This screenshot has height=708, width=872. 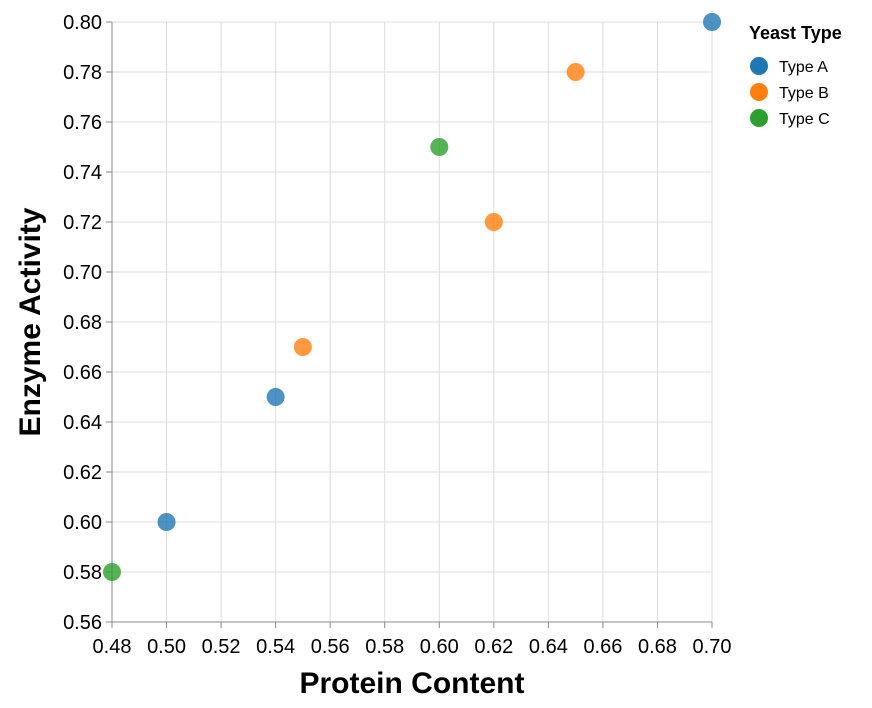 I want to click on x-tick-label: 0.50, so click(x=166, y=647).